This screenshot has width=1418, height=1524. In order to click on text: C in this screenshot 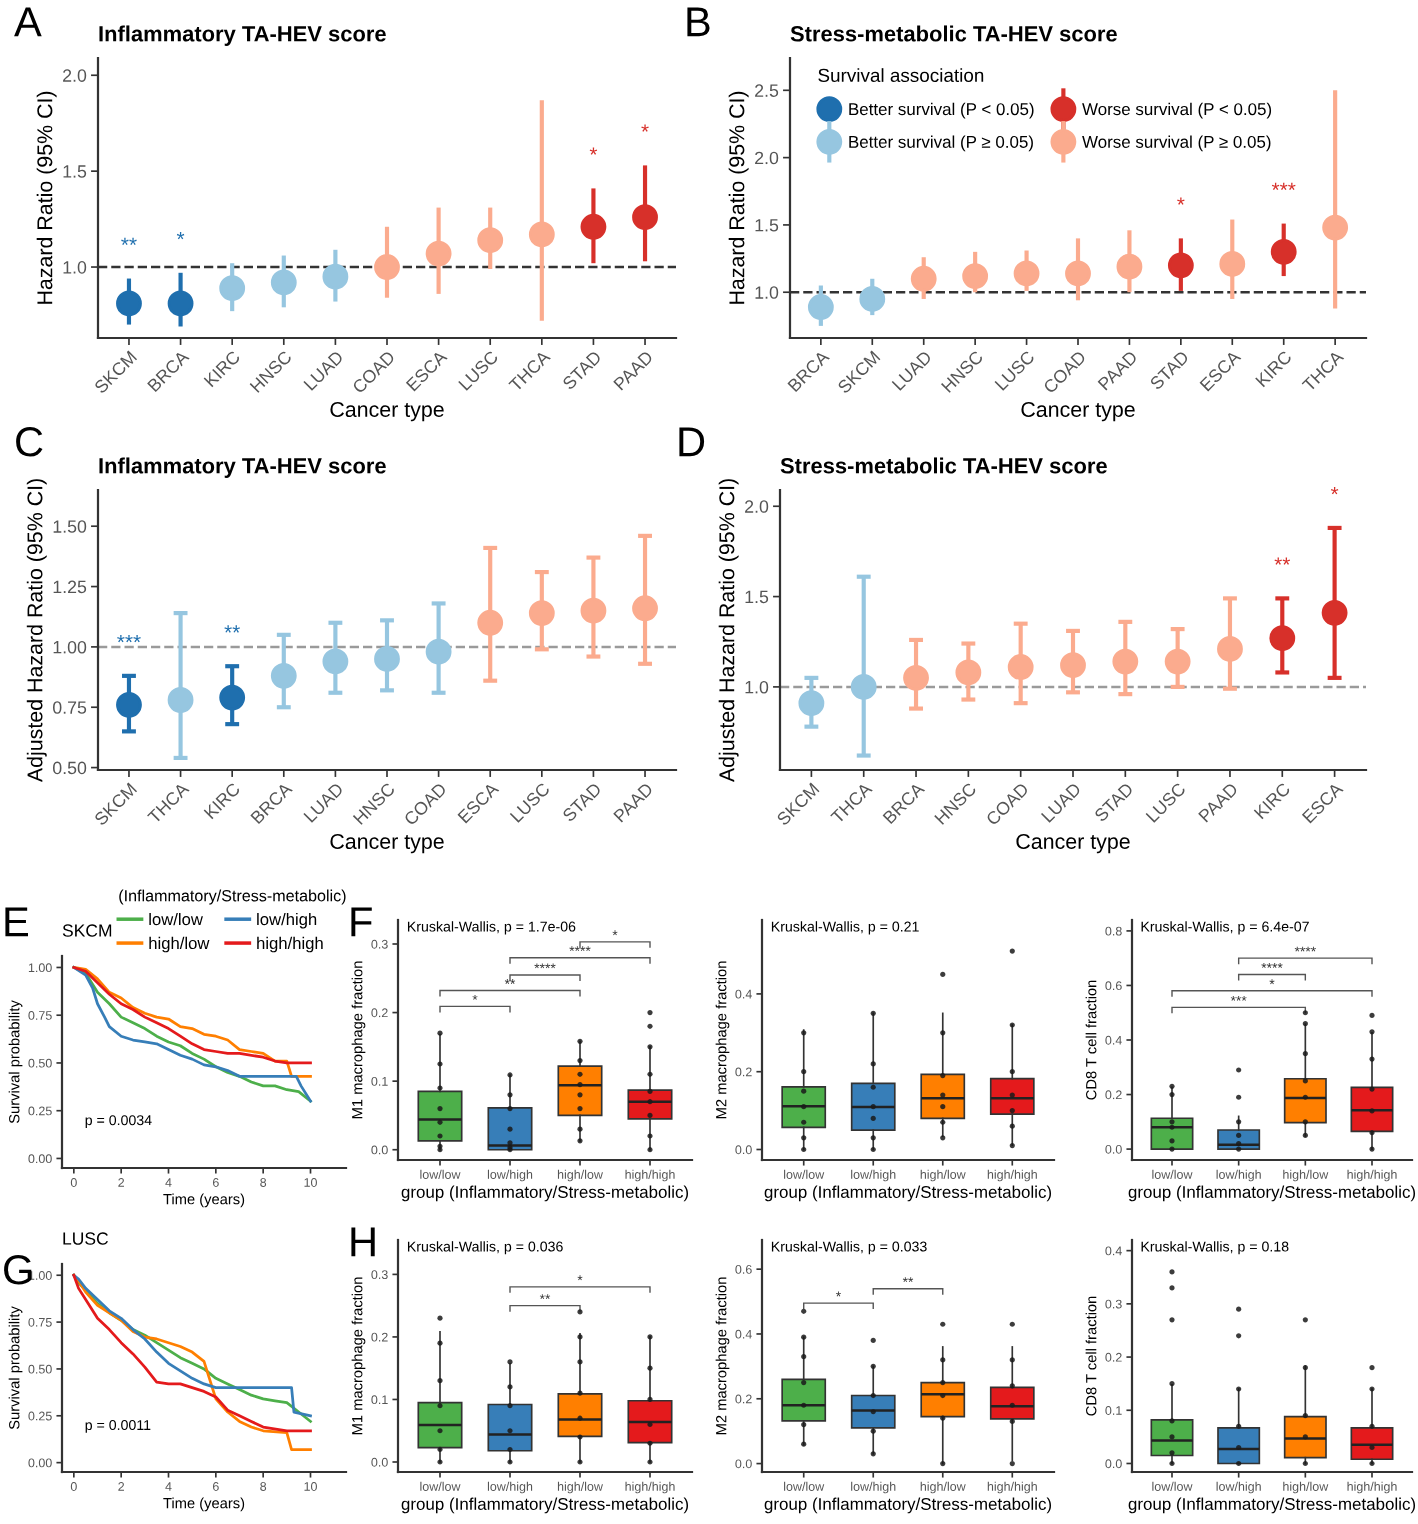, I will do `click(29, 442)`.